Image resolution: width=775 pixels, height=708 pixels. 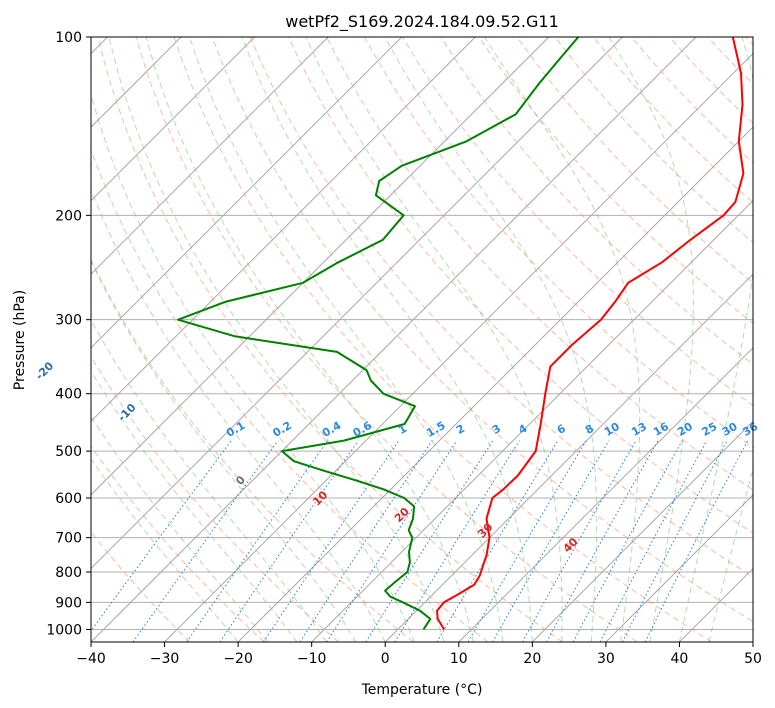 What do you see at coordinates (312, 659) in the screenshot?
I see `x-tick-label: −10` at bounding box center [312, 659].